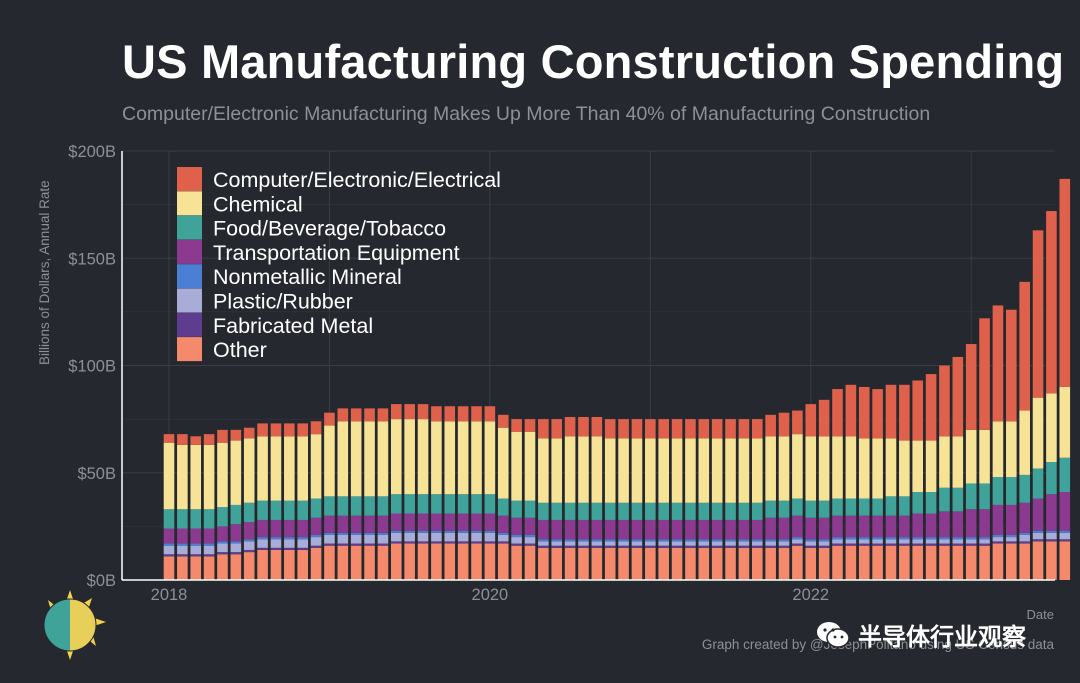  What do you see at coordinates (258, 204) in the screenshot?
I see `legend-label: Chemical` at bounding box center [258, 204].